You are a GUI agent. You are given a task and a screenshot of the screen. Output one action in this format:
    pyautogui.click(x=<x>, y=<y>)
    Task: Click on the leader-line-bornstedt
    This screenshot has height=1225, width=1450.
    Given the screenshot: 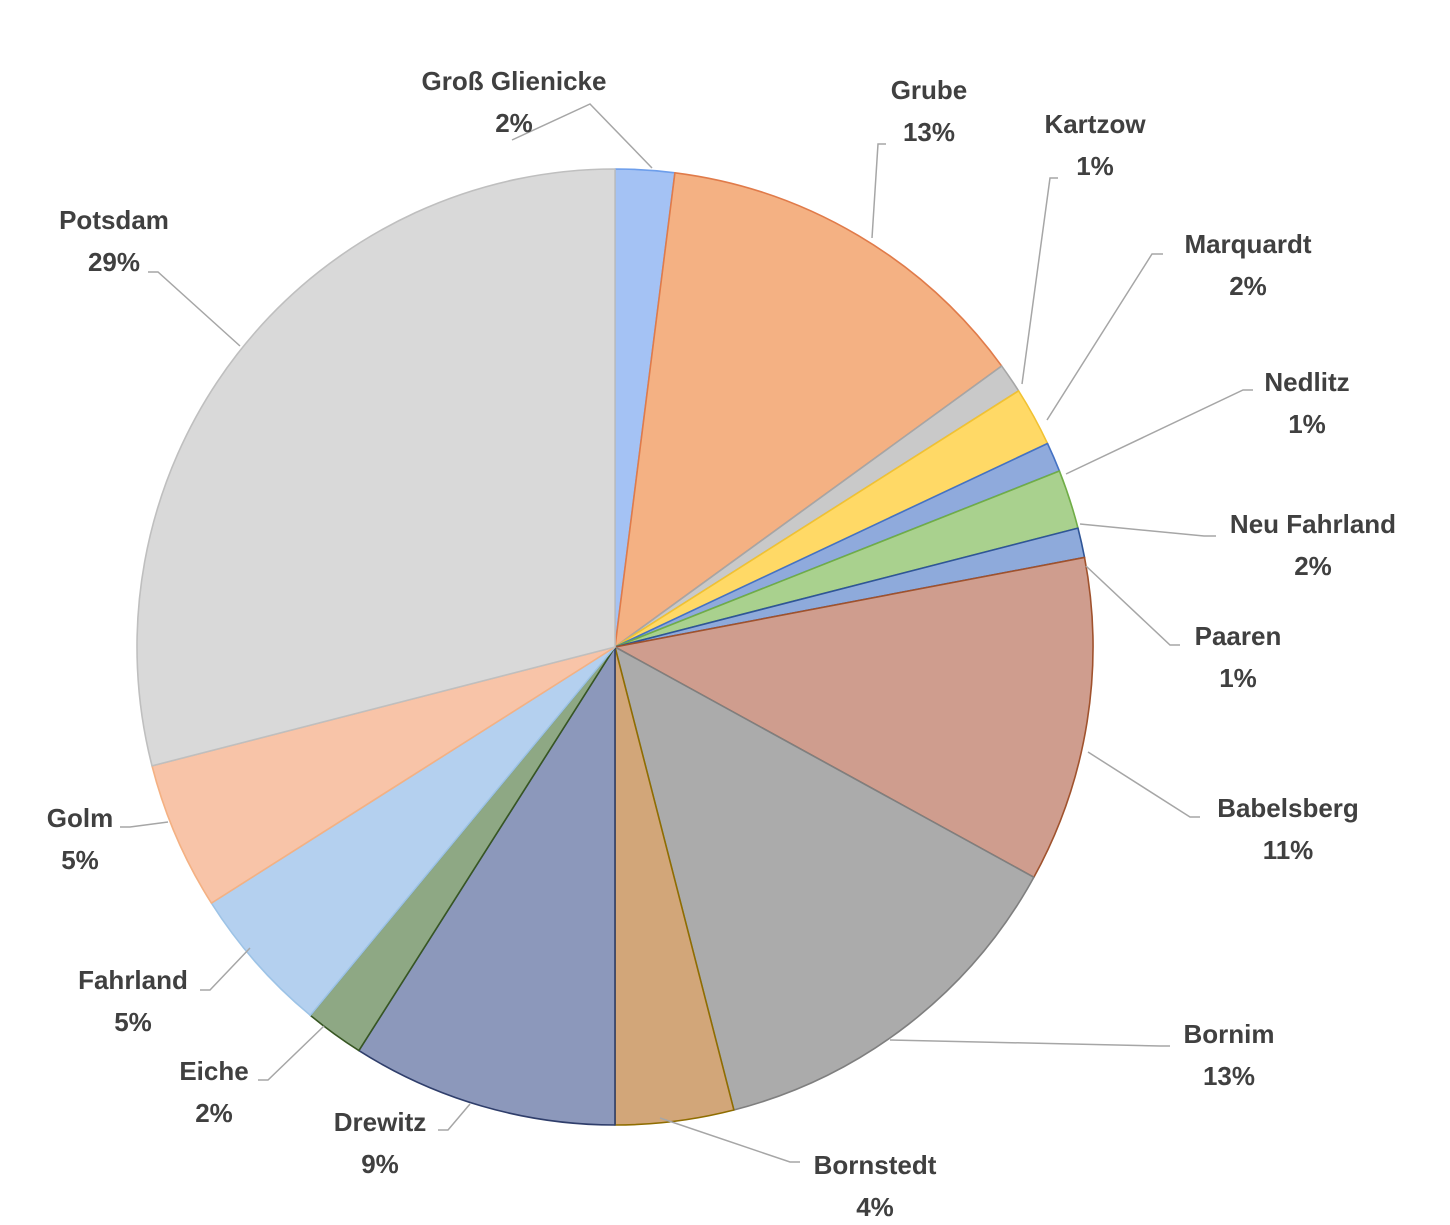 What is the action you would take?
    pyautogui.click(x=729, y=1140)
    